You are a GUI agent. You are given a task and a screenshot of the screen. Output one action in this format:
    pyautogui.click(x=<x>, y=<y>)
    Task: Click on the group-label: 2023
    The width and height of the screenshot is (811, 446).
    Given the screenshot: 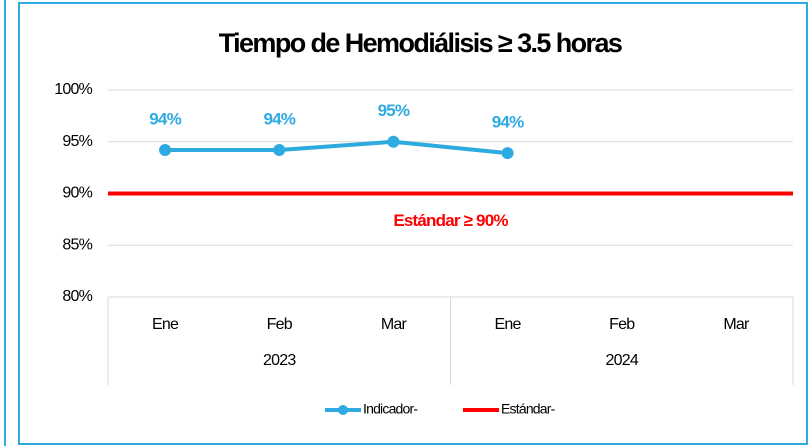 What is the action you would take?
    pyautogui.click(x=279, y=360)
    